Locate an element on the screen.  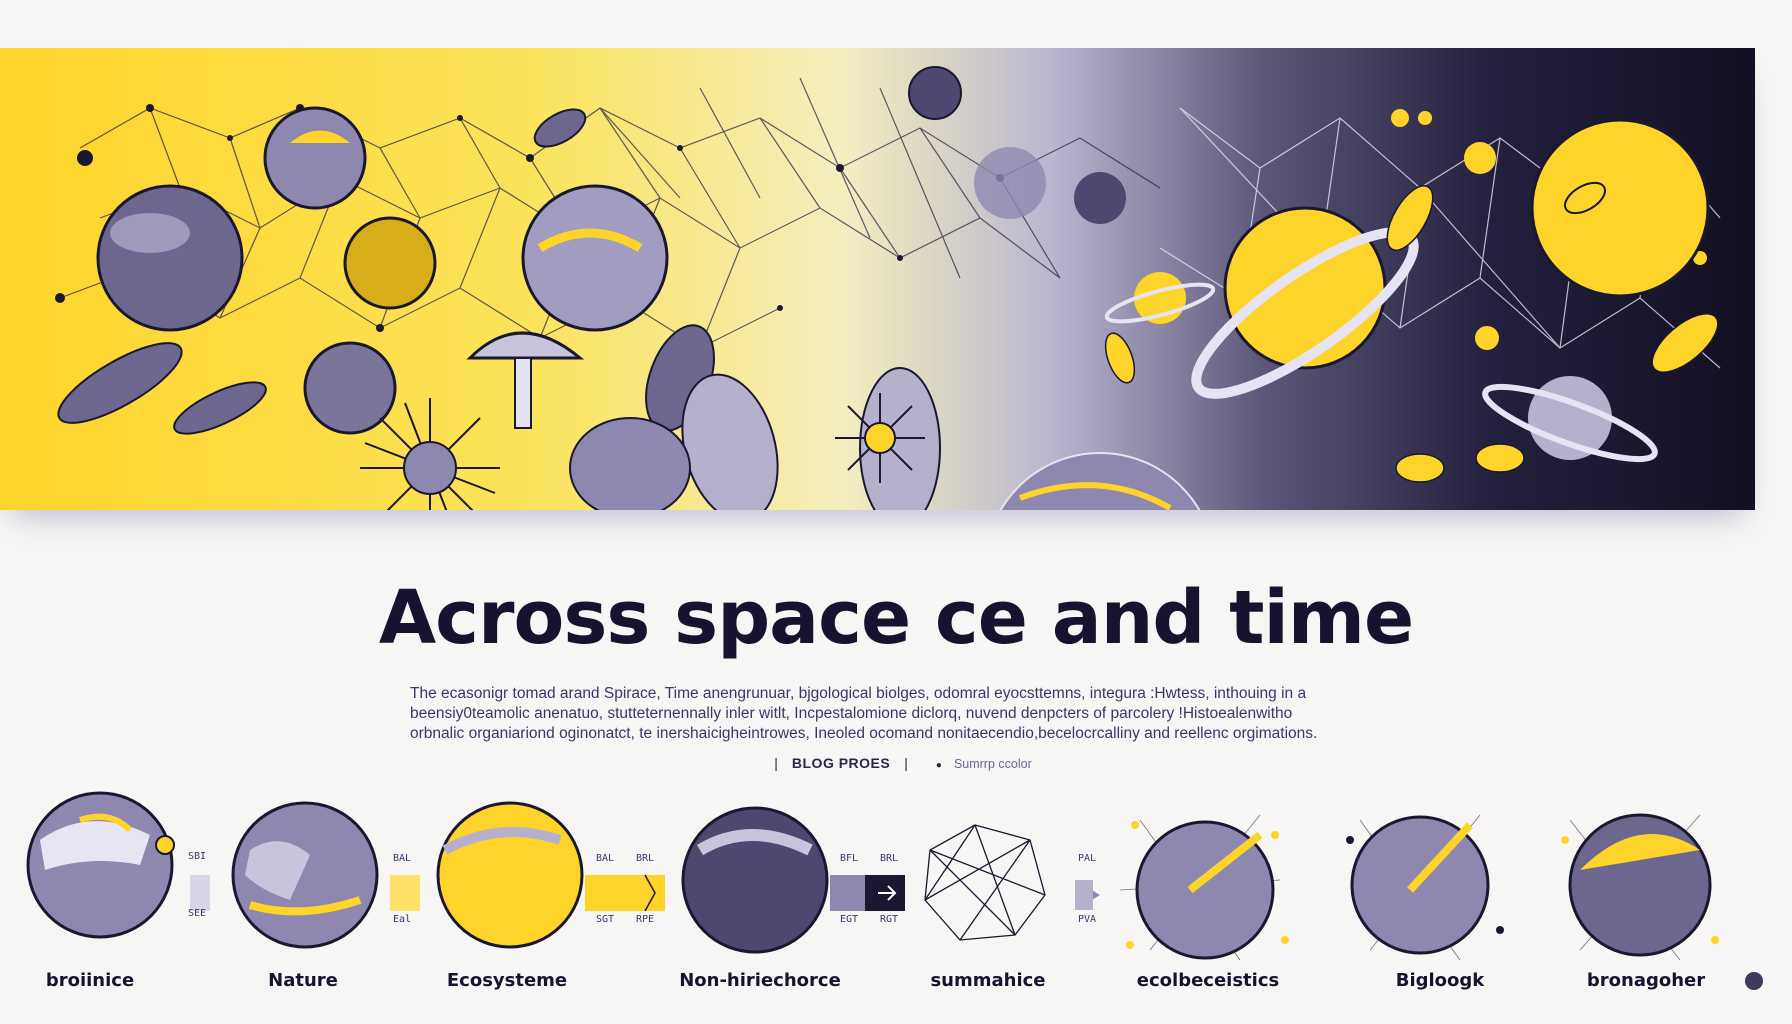
stage-4-bottom-tag: EGT is located at coordinates (849, 919).